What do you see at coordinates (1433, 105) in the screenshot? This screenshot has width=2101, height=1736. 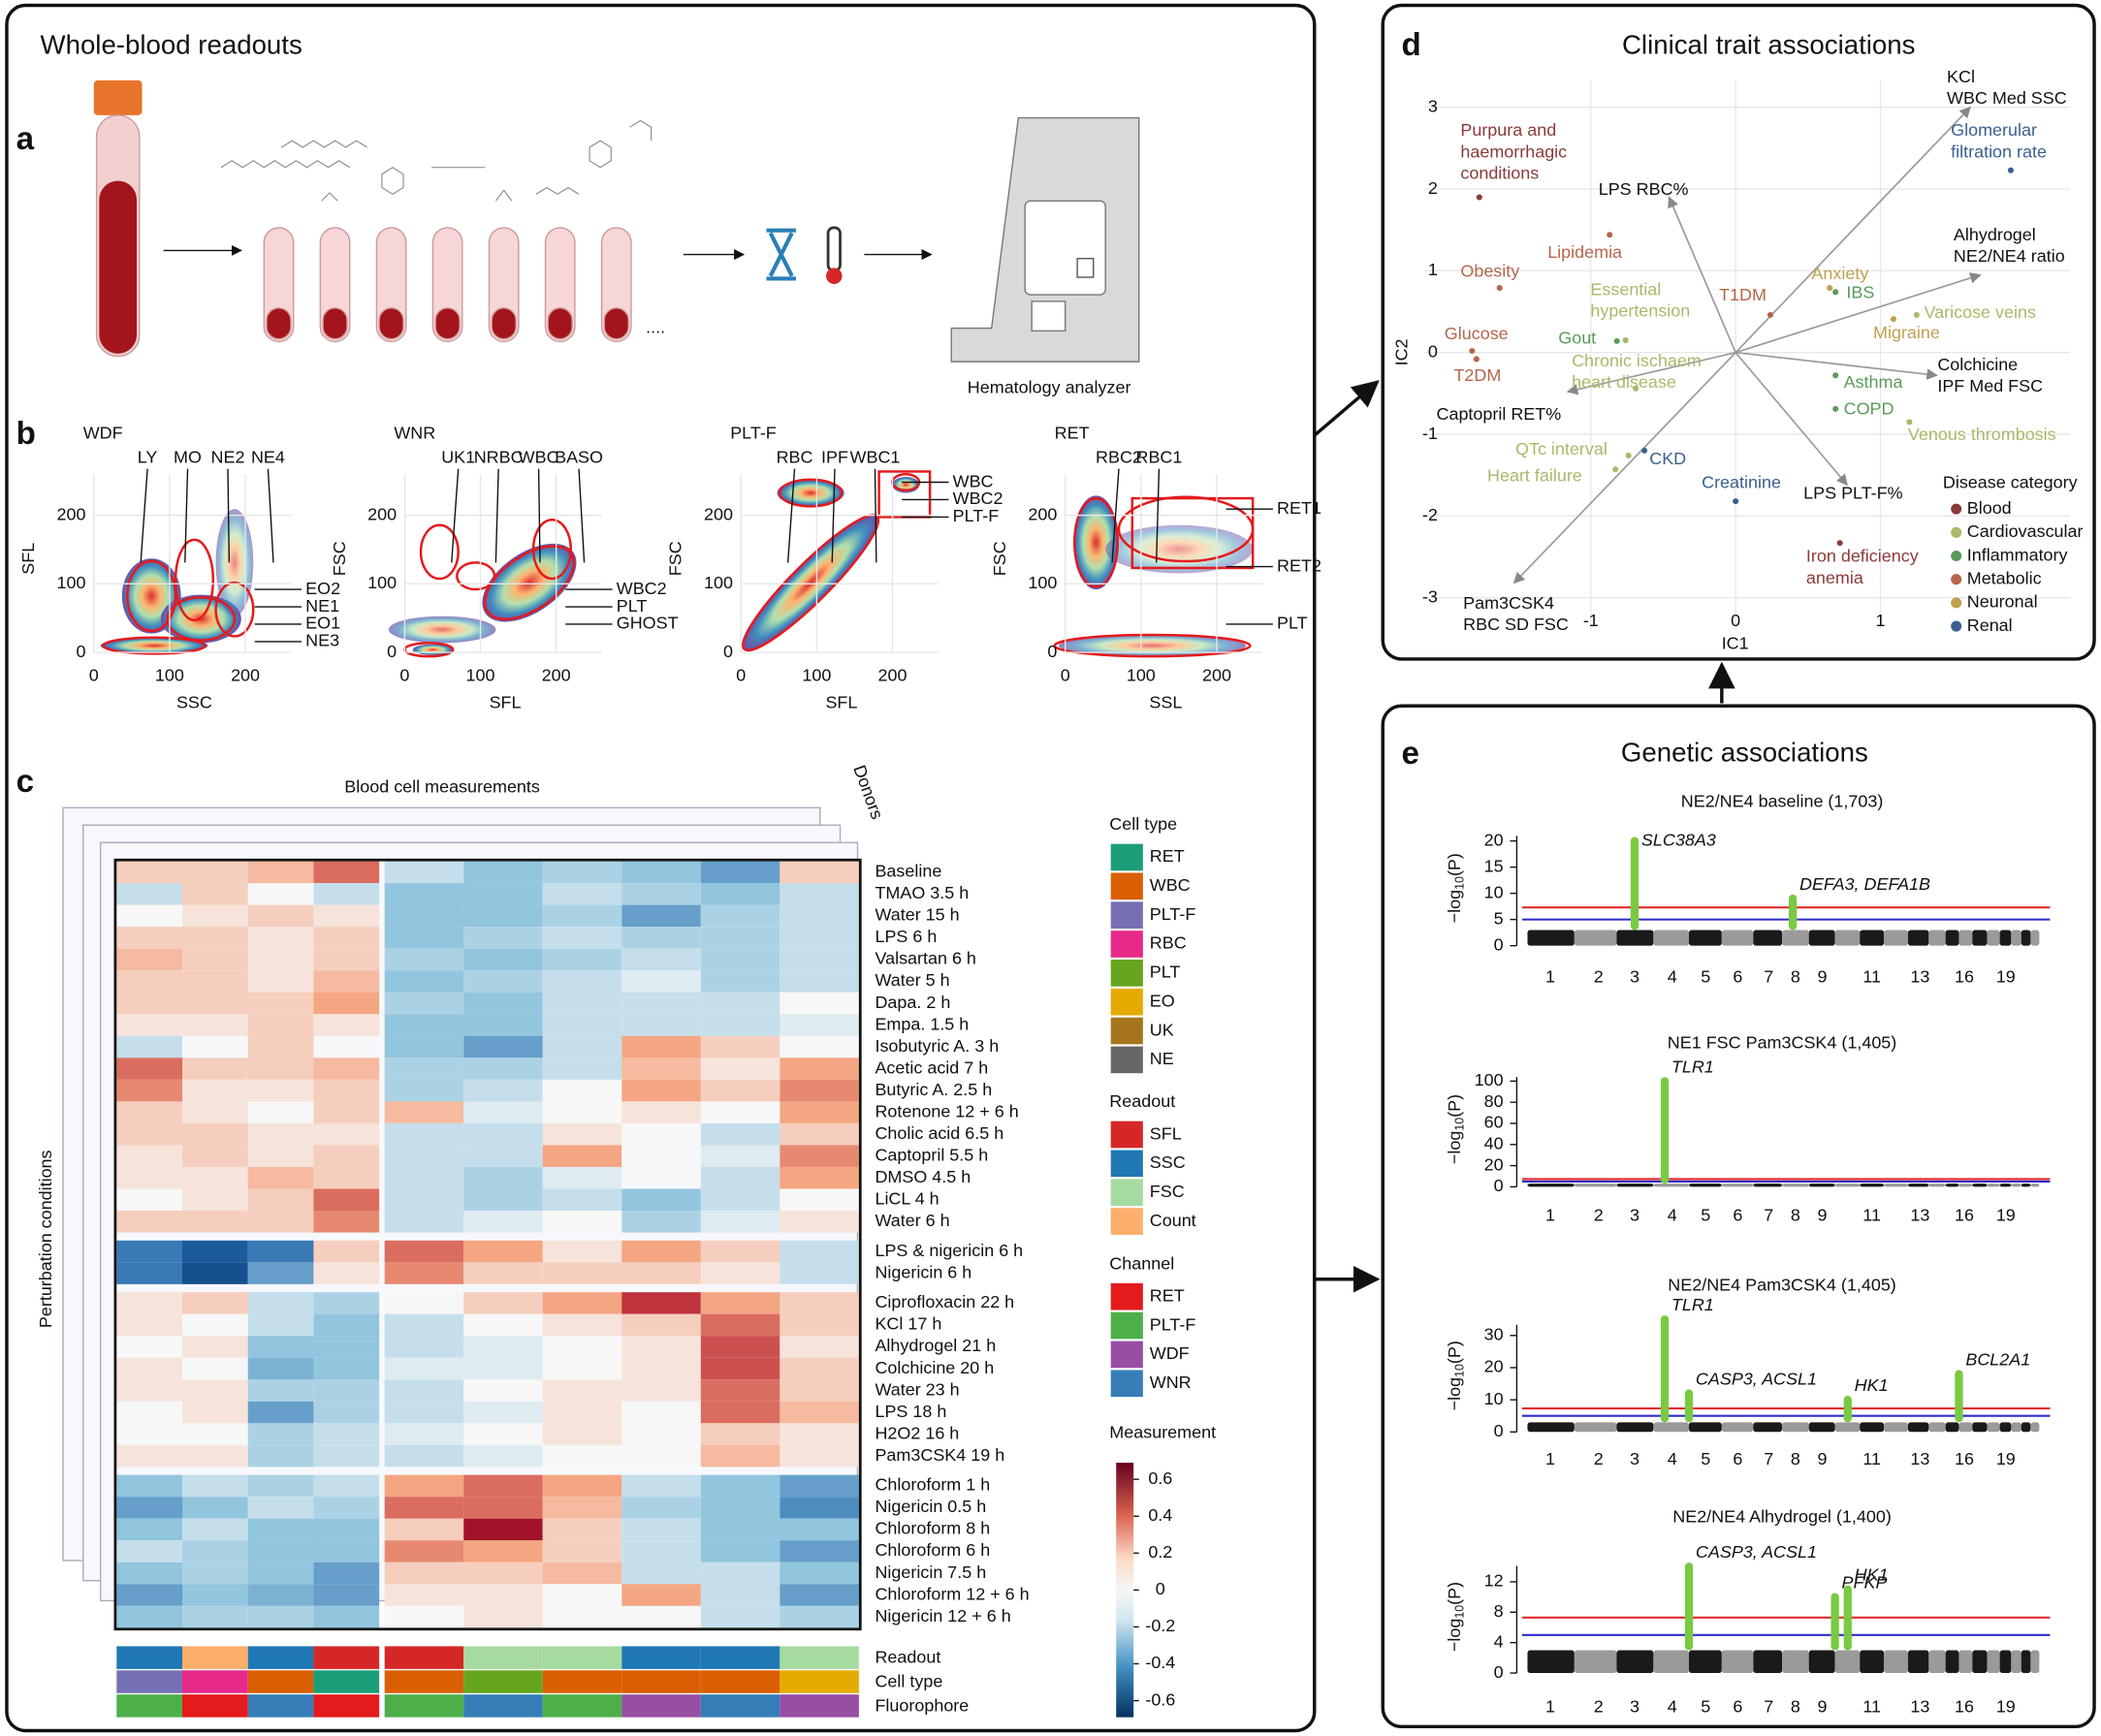 I see `y-tick-label: 3` at bounding box center [1433, 105].